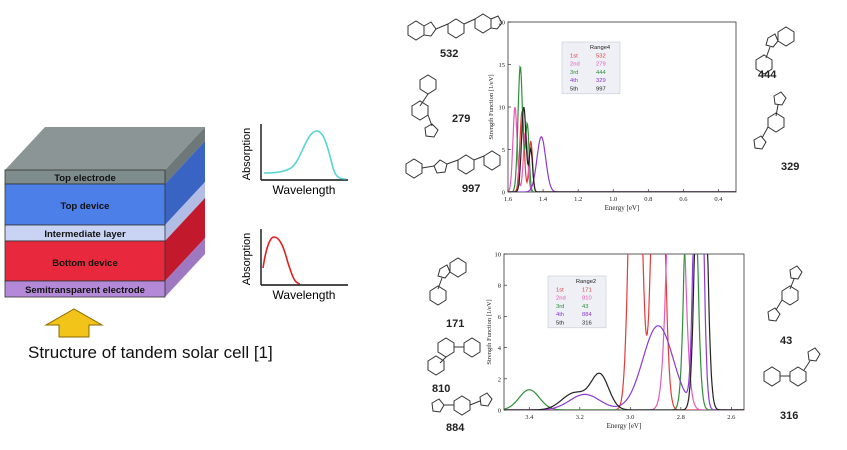 Image resolution: width=847 pixels, height=450 pixels. I want to click on molecule-label-171: 171, so click(455, 324).